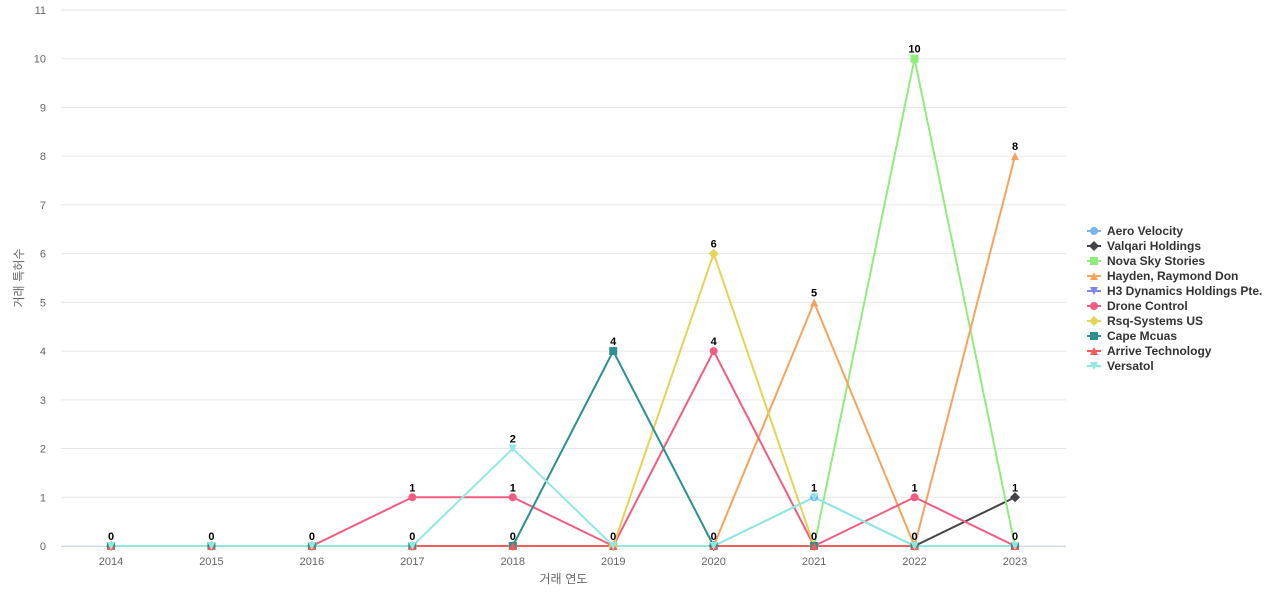 This screenshot has height=600, width=1280. Describe the element at coordinates (563, 562) in the screenshot. I see `x-axis-tick-labels: 2014 2015 2016 2017 2018 2019 2020 2021 2022 2023` at that location.